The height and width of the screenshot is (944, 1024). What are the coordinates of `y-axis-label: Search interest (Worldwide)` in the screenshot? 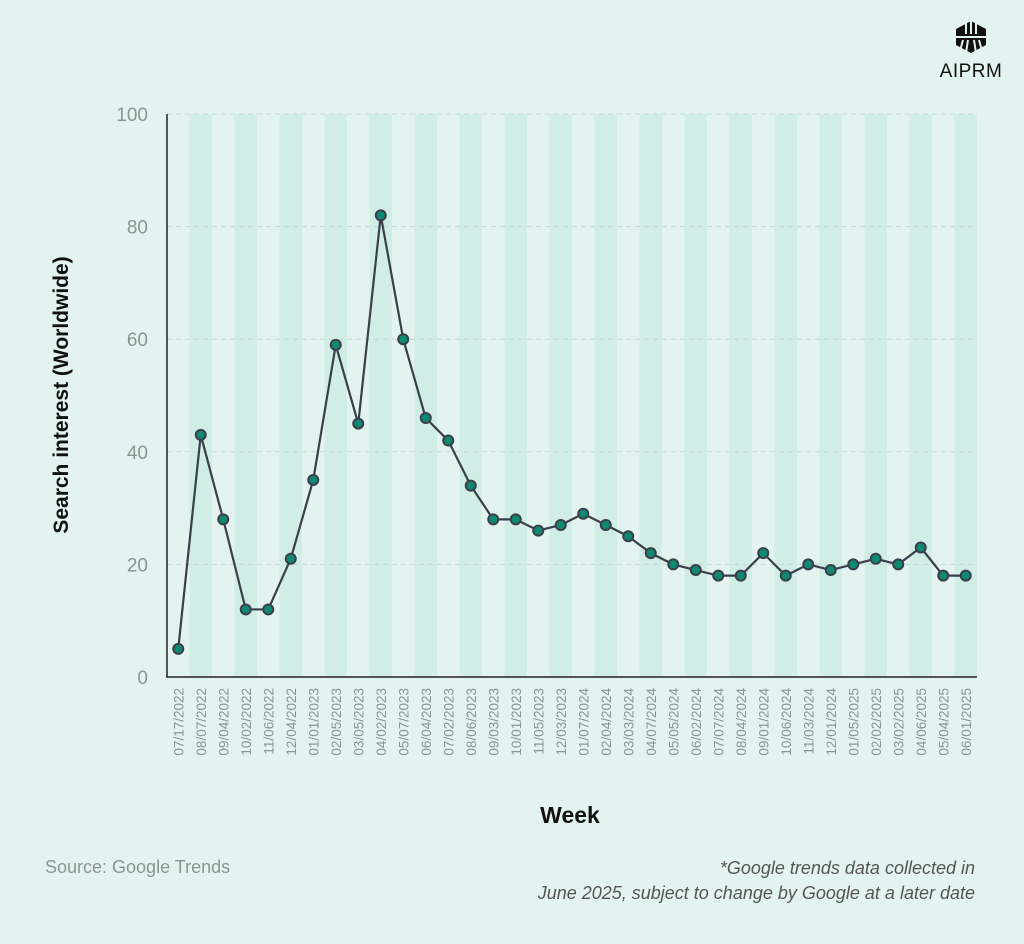 It's located at (61, 394).